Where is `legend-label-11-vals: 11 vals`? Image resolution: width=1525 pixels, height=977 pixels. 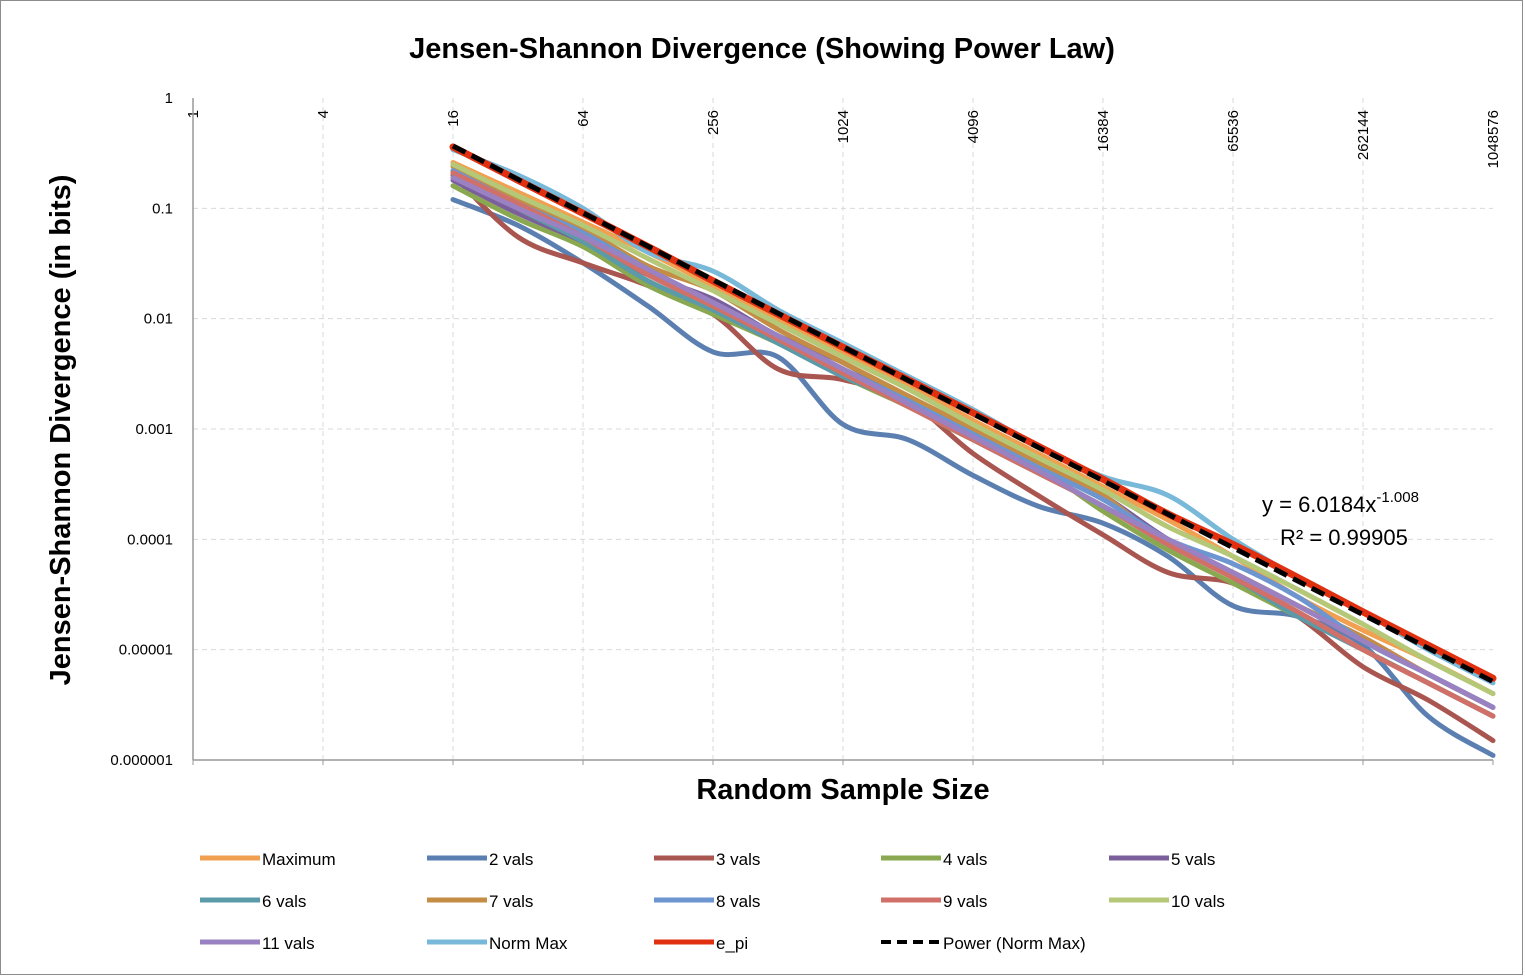 legend-label-11-vals: 11 vals is located at coordinates (288, 943).